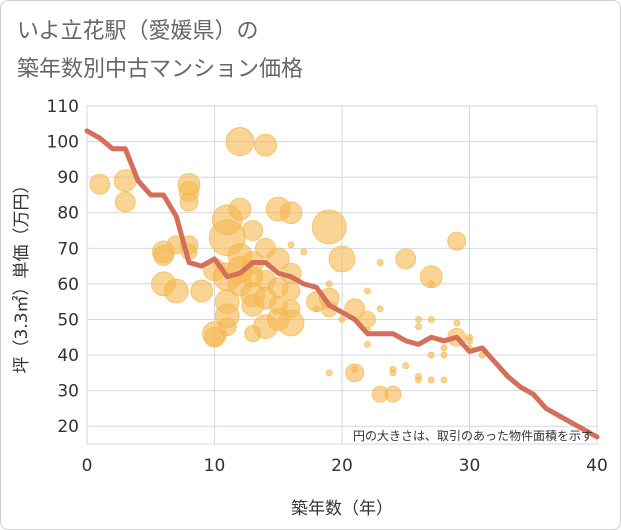 This screenshot has width=621, height=530. What do you see at coordinates (87, 466) in the screenshot?
I see `x-tick-label: 0` at bounding box center [87, 466].